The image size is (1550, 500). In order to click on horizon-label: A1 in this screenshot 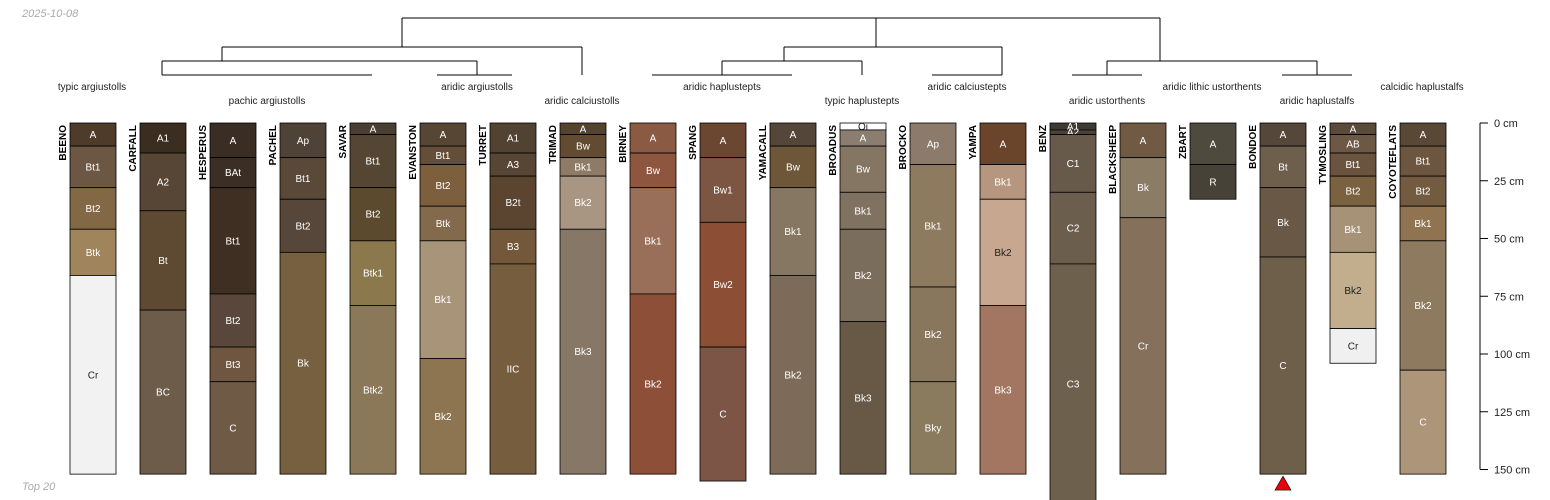, I will do `click(1073, 127)`.